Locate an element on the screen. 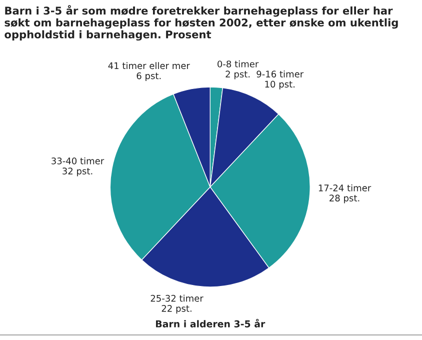 The image size is (422, 340). slice-label: 33-40 timer is located at coordinates (78, 160).